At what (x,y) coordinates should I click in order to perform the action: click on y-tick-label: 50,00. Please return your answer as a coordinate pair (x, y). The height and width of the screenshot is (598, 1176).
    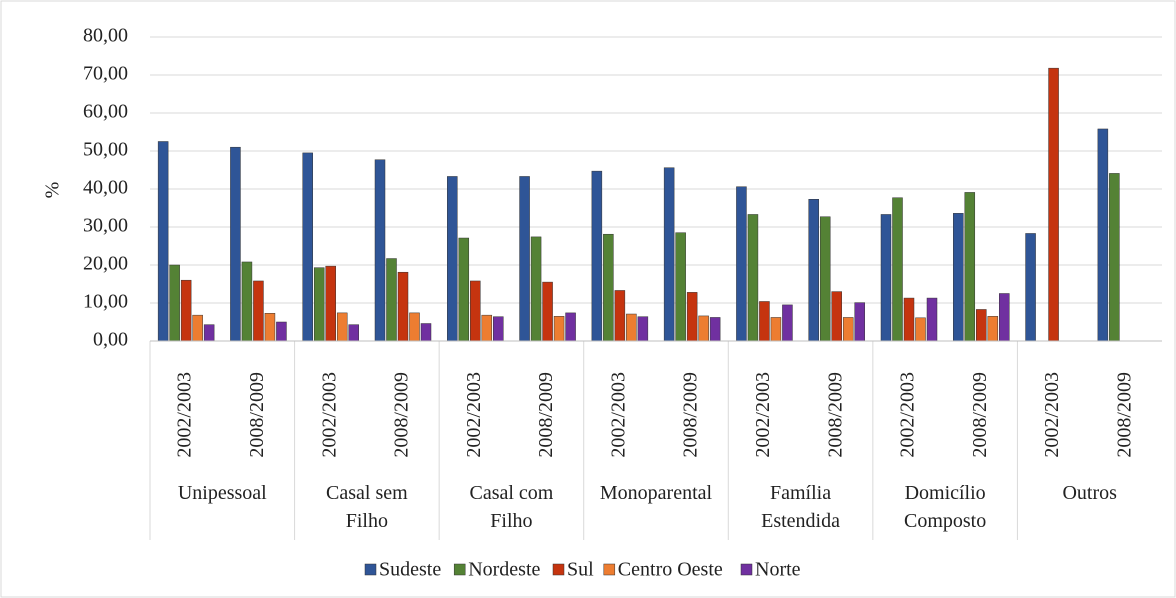
    Looking at the image, I should click on (105, 150).